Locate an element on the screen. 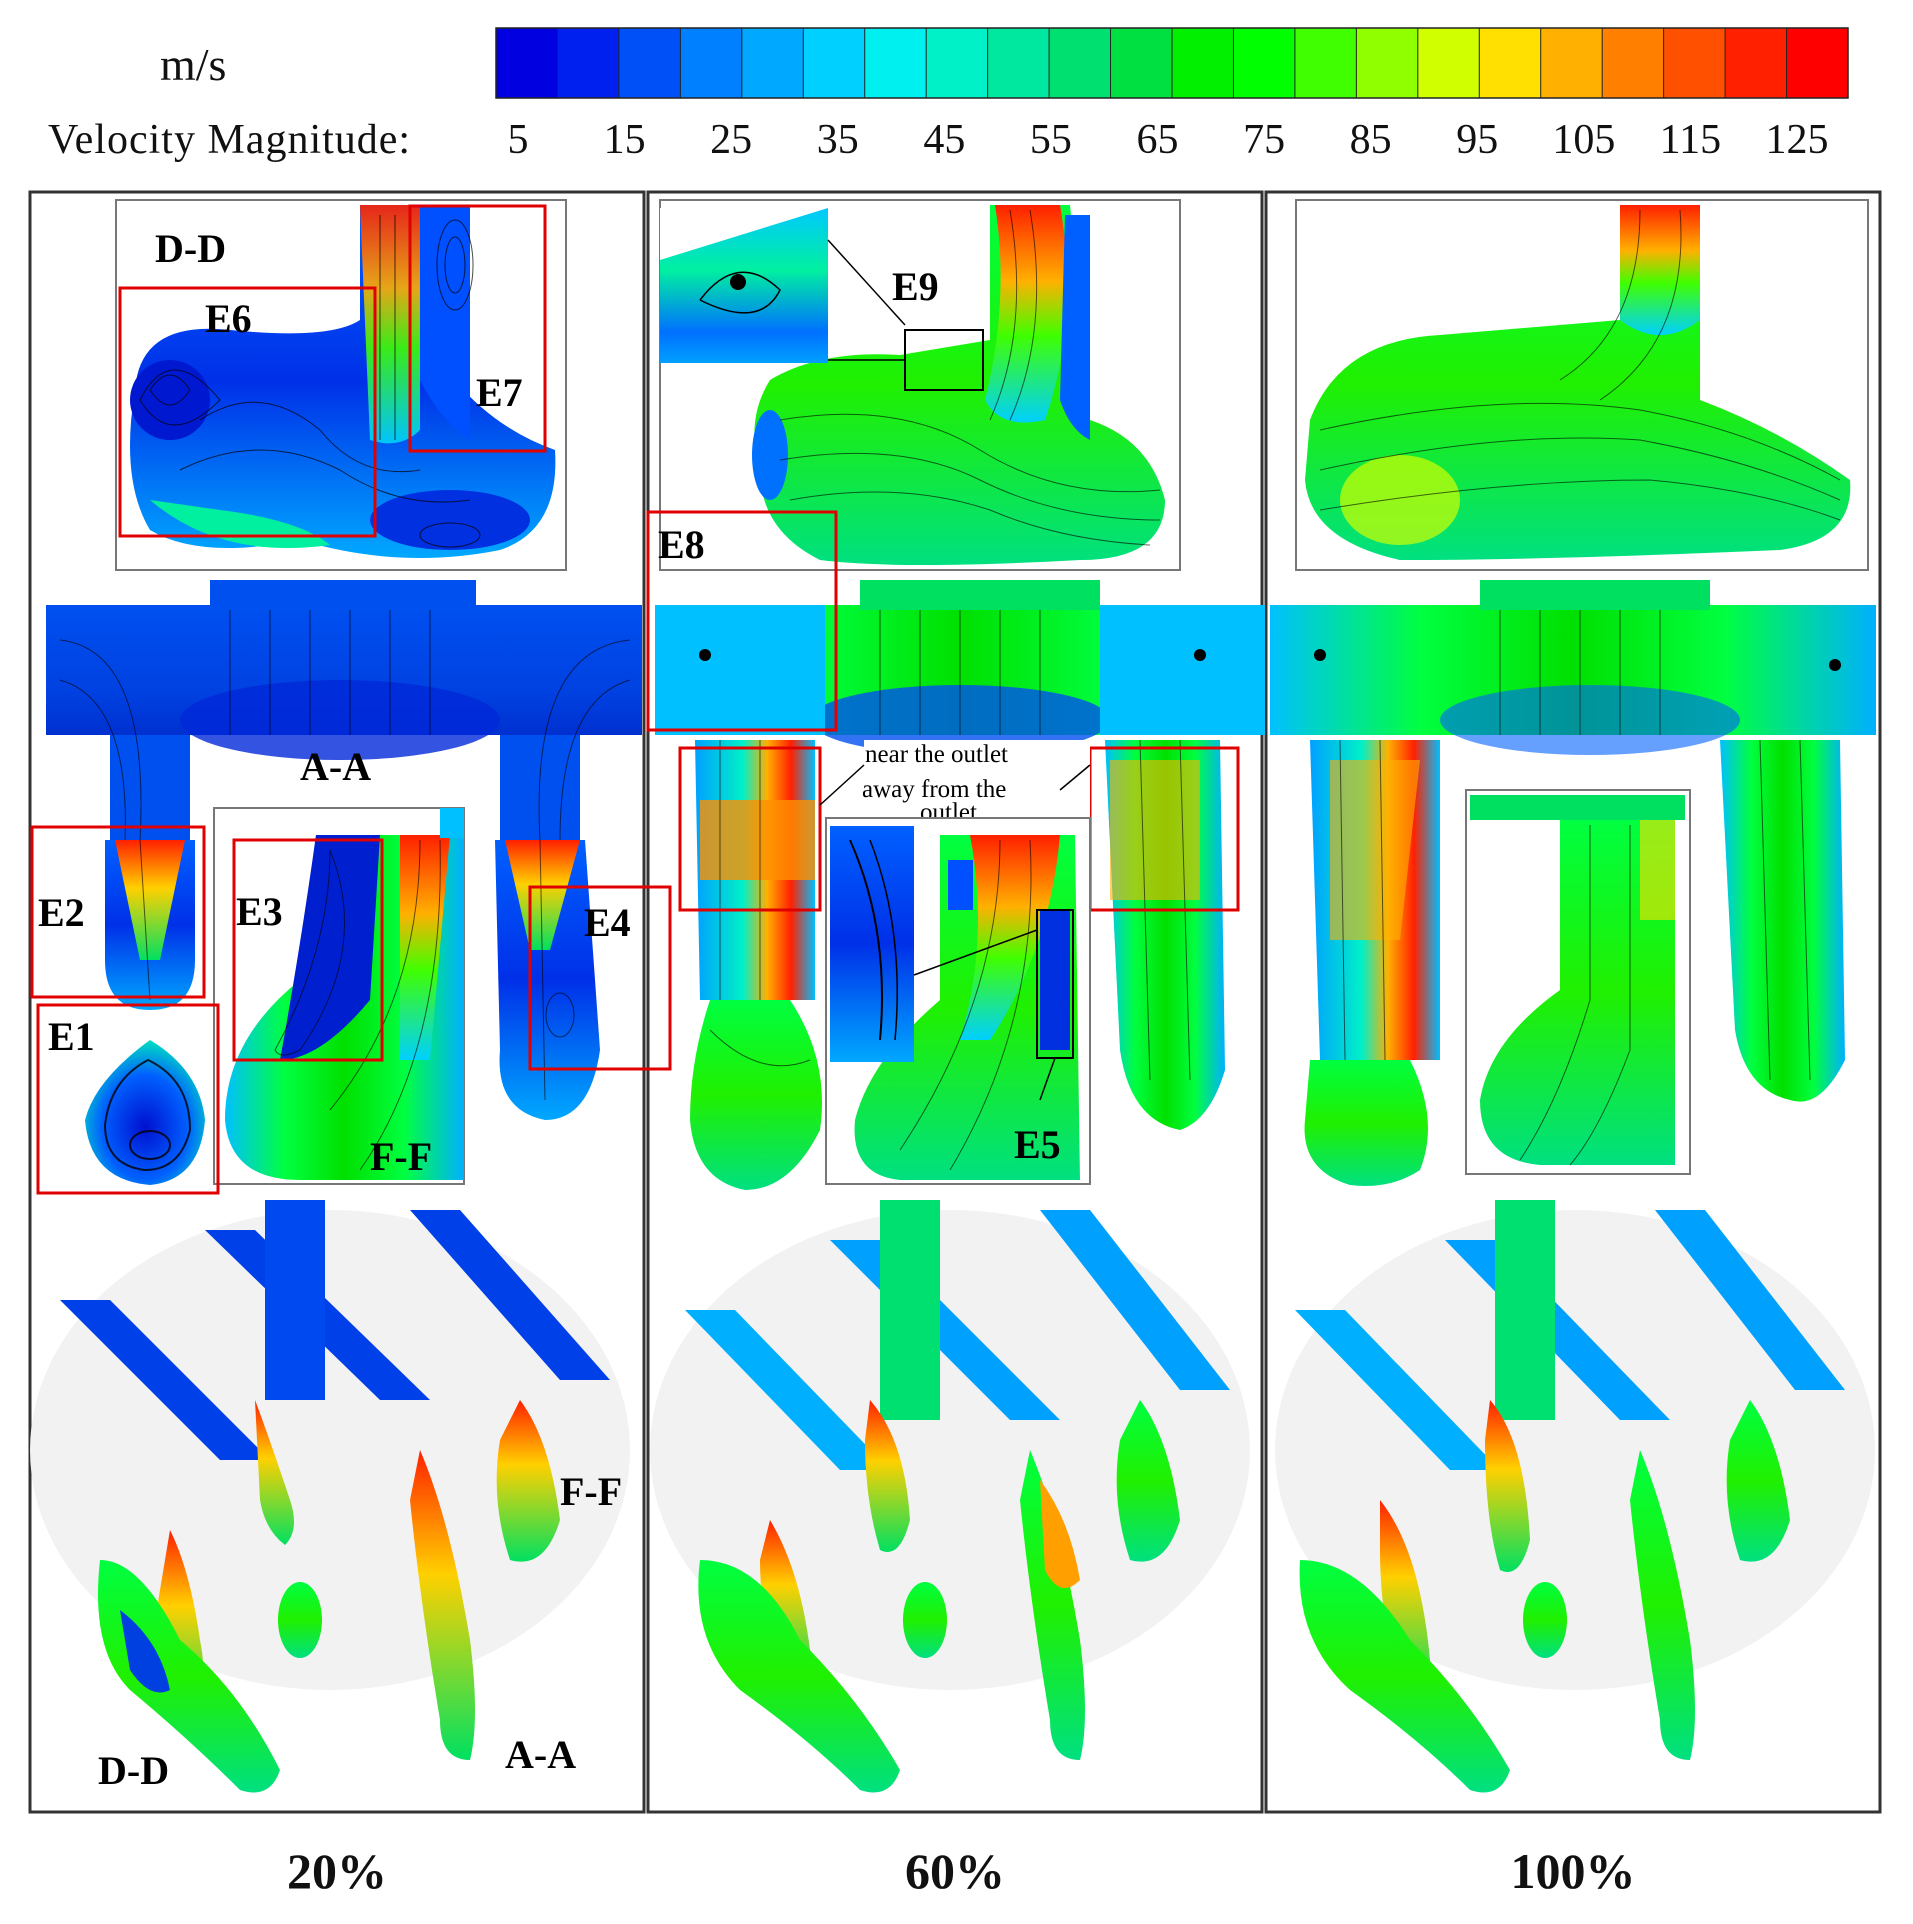  label-e8: E8 is located at coordinates (681, 544).